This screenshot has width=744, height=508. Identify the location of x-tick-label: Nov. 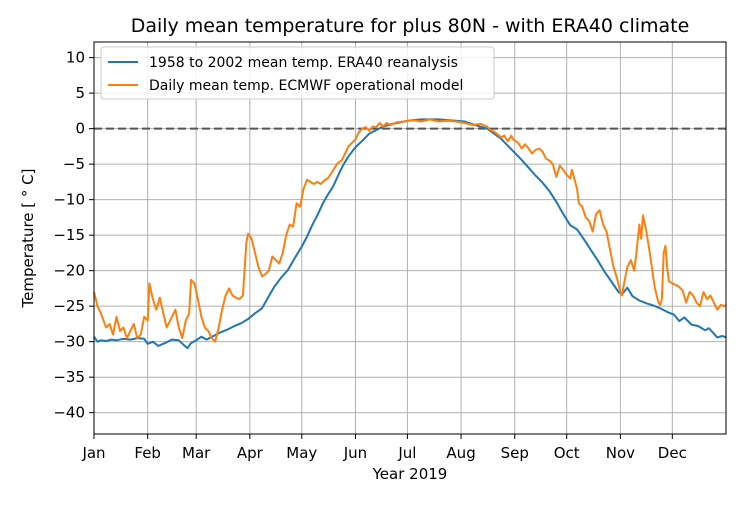
(620, 453).